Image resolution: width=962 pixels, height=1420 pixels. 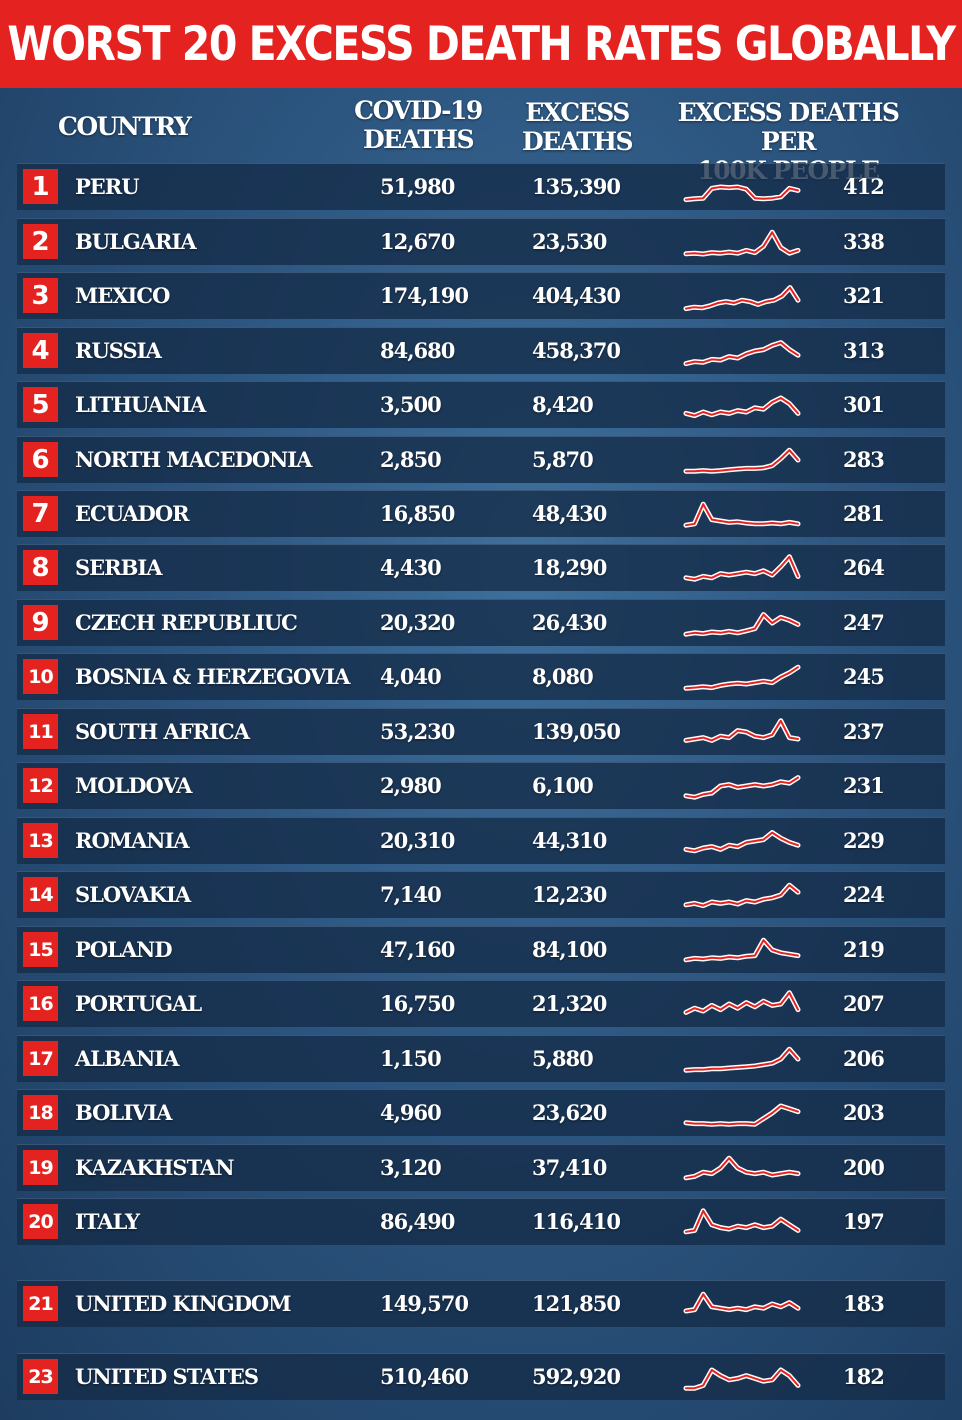 What do you see at coordinates (481, 567) in the screenshot?
I see `table-row: 8 SERBIA 4,430 18,290 264` at bounding box center [481, 567].